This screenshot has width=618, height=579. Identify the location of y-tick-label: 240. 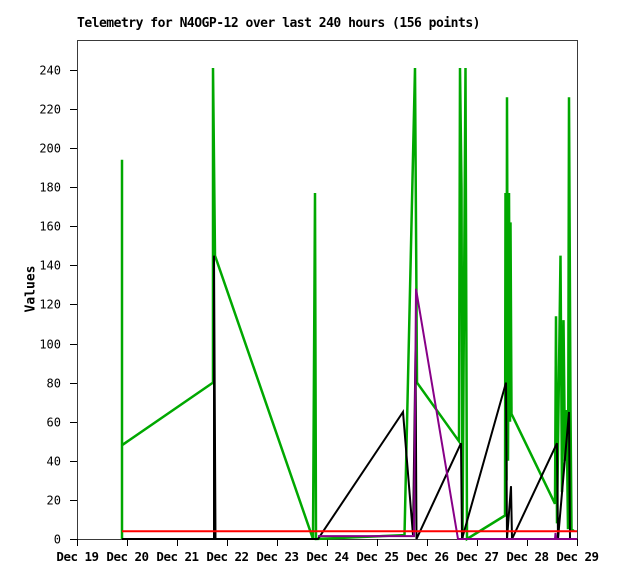
(50, 71).